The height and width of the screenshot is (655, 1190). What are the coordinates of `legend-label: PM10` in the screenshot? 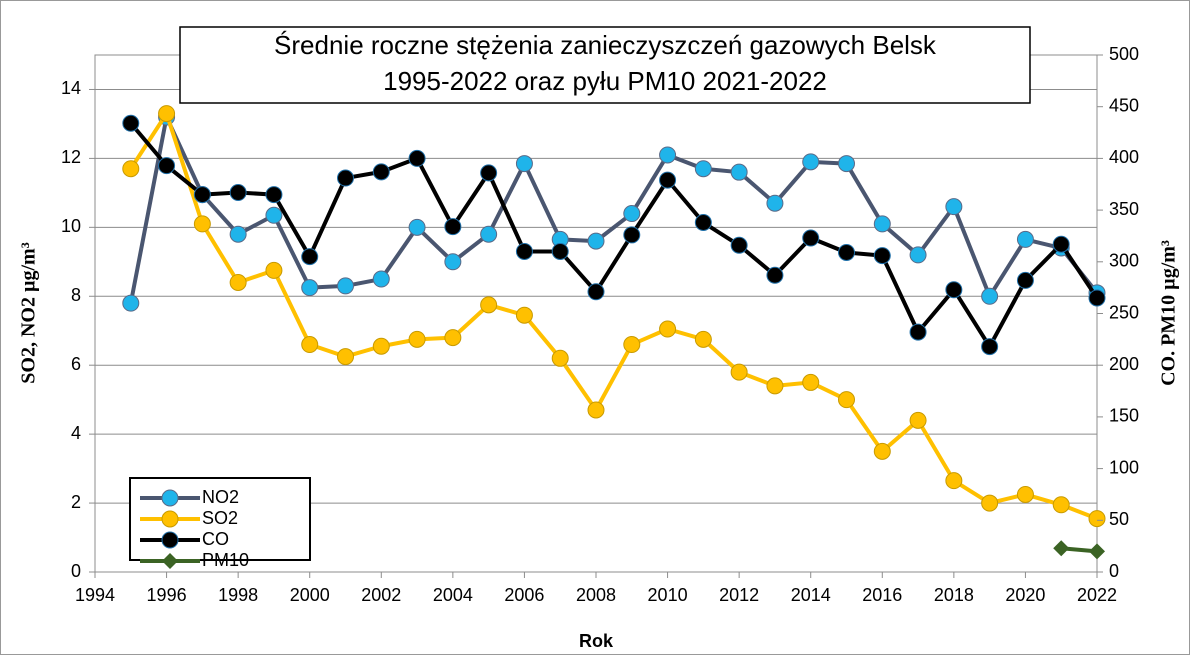 It's located at (225, 560).